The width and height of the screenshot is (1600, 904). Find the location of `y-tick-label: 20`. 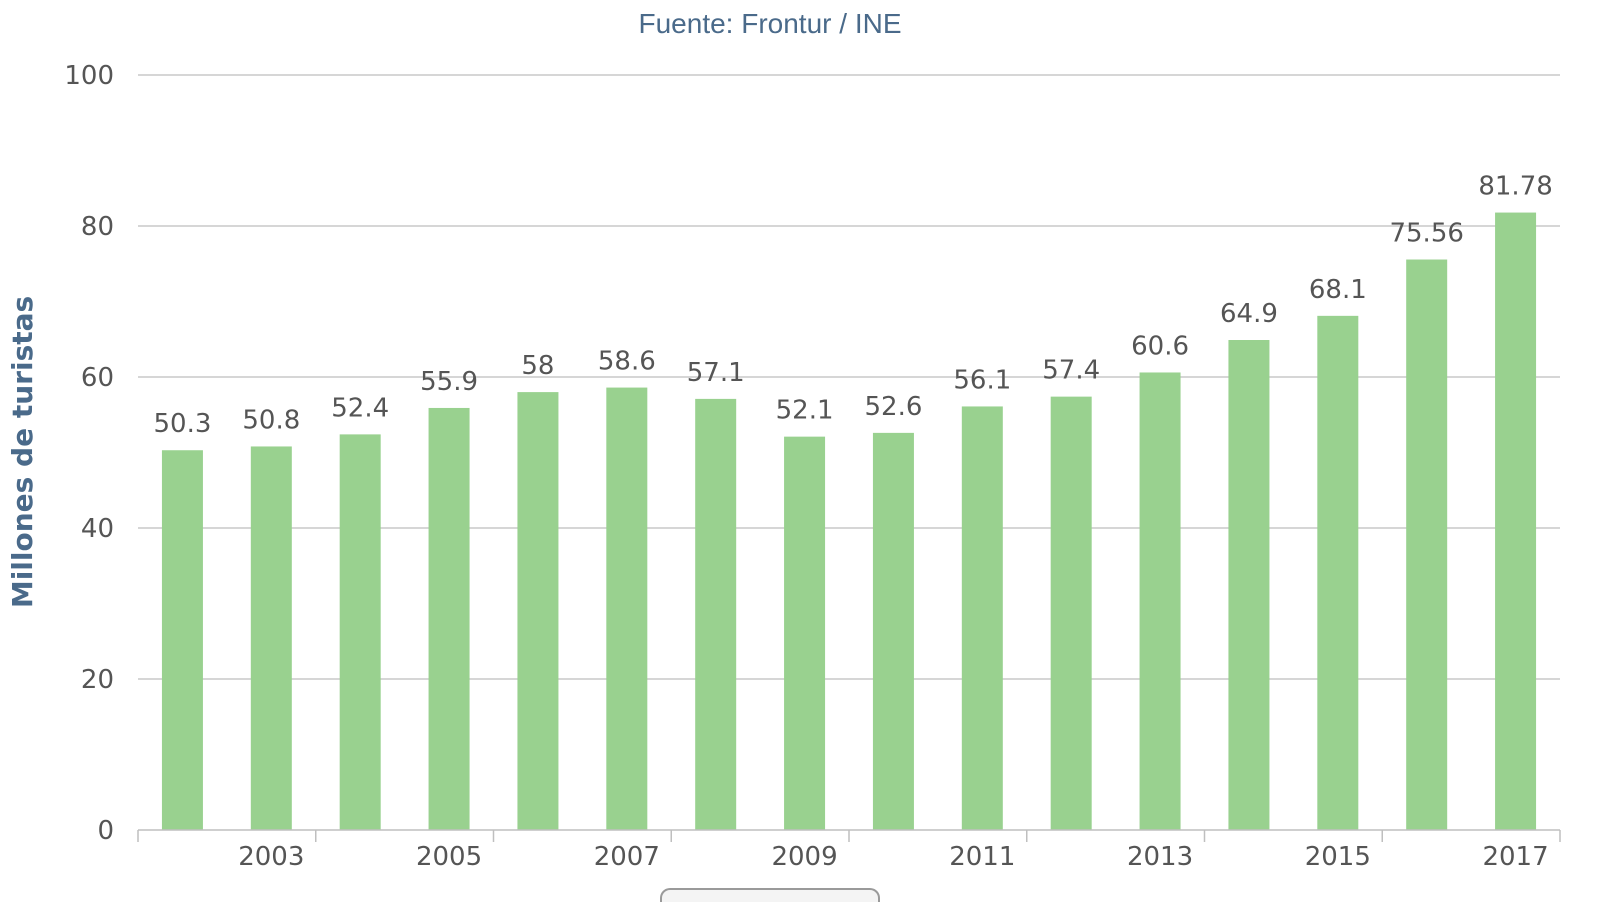

y-tick-label: 20 is located at coordinates (97, 680).